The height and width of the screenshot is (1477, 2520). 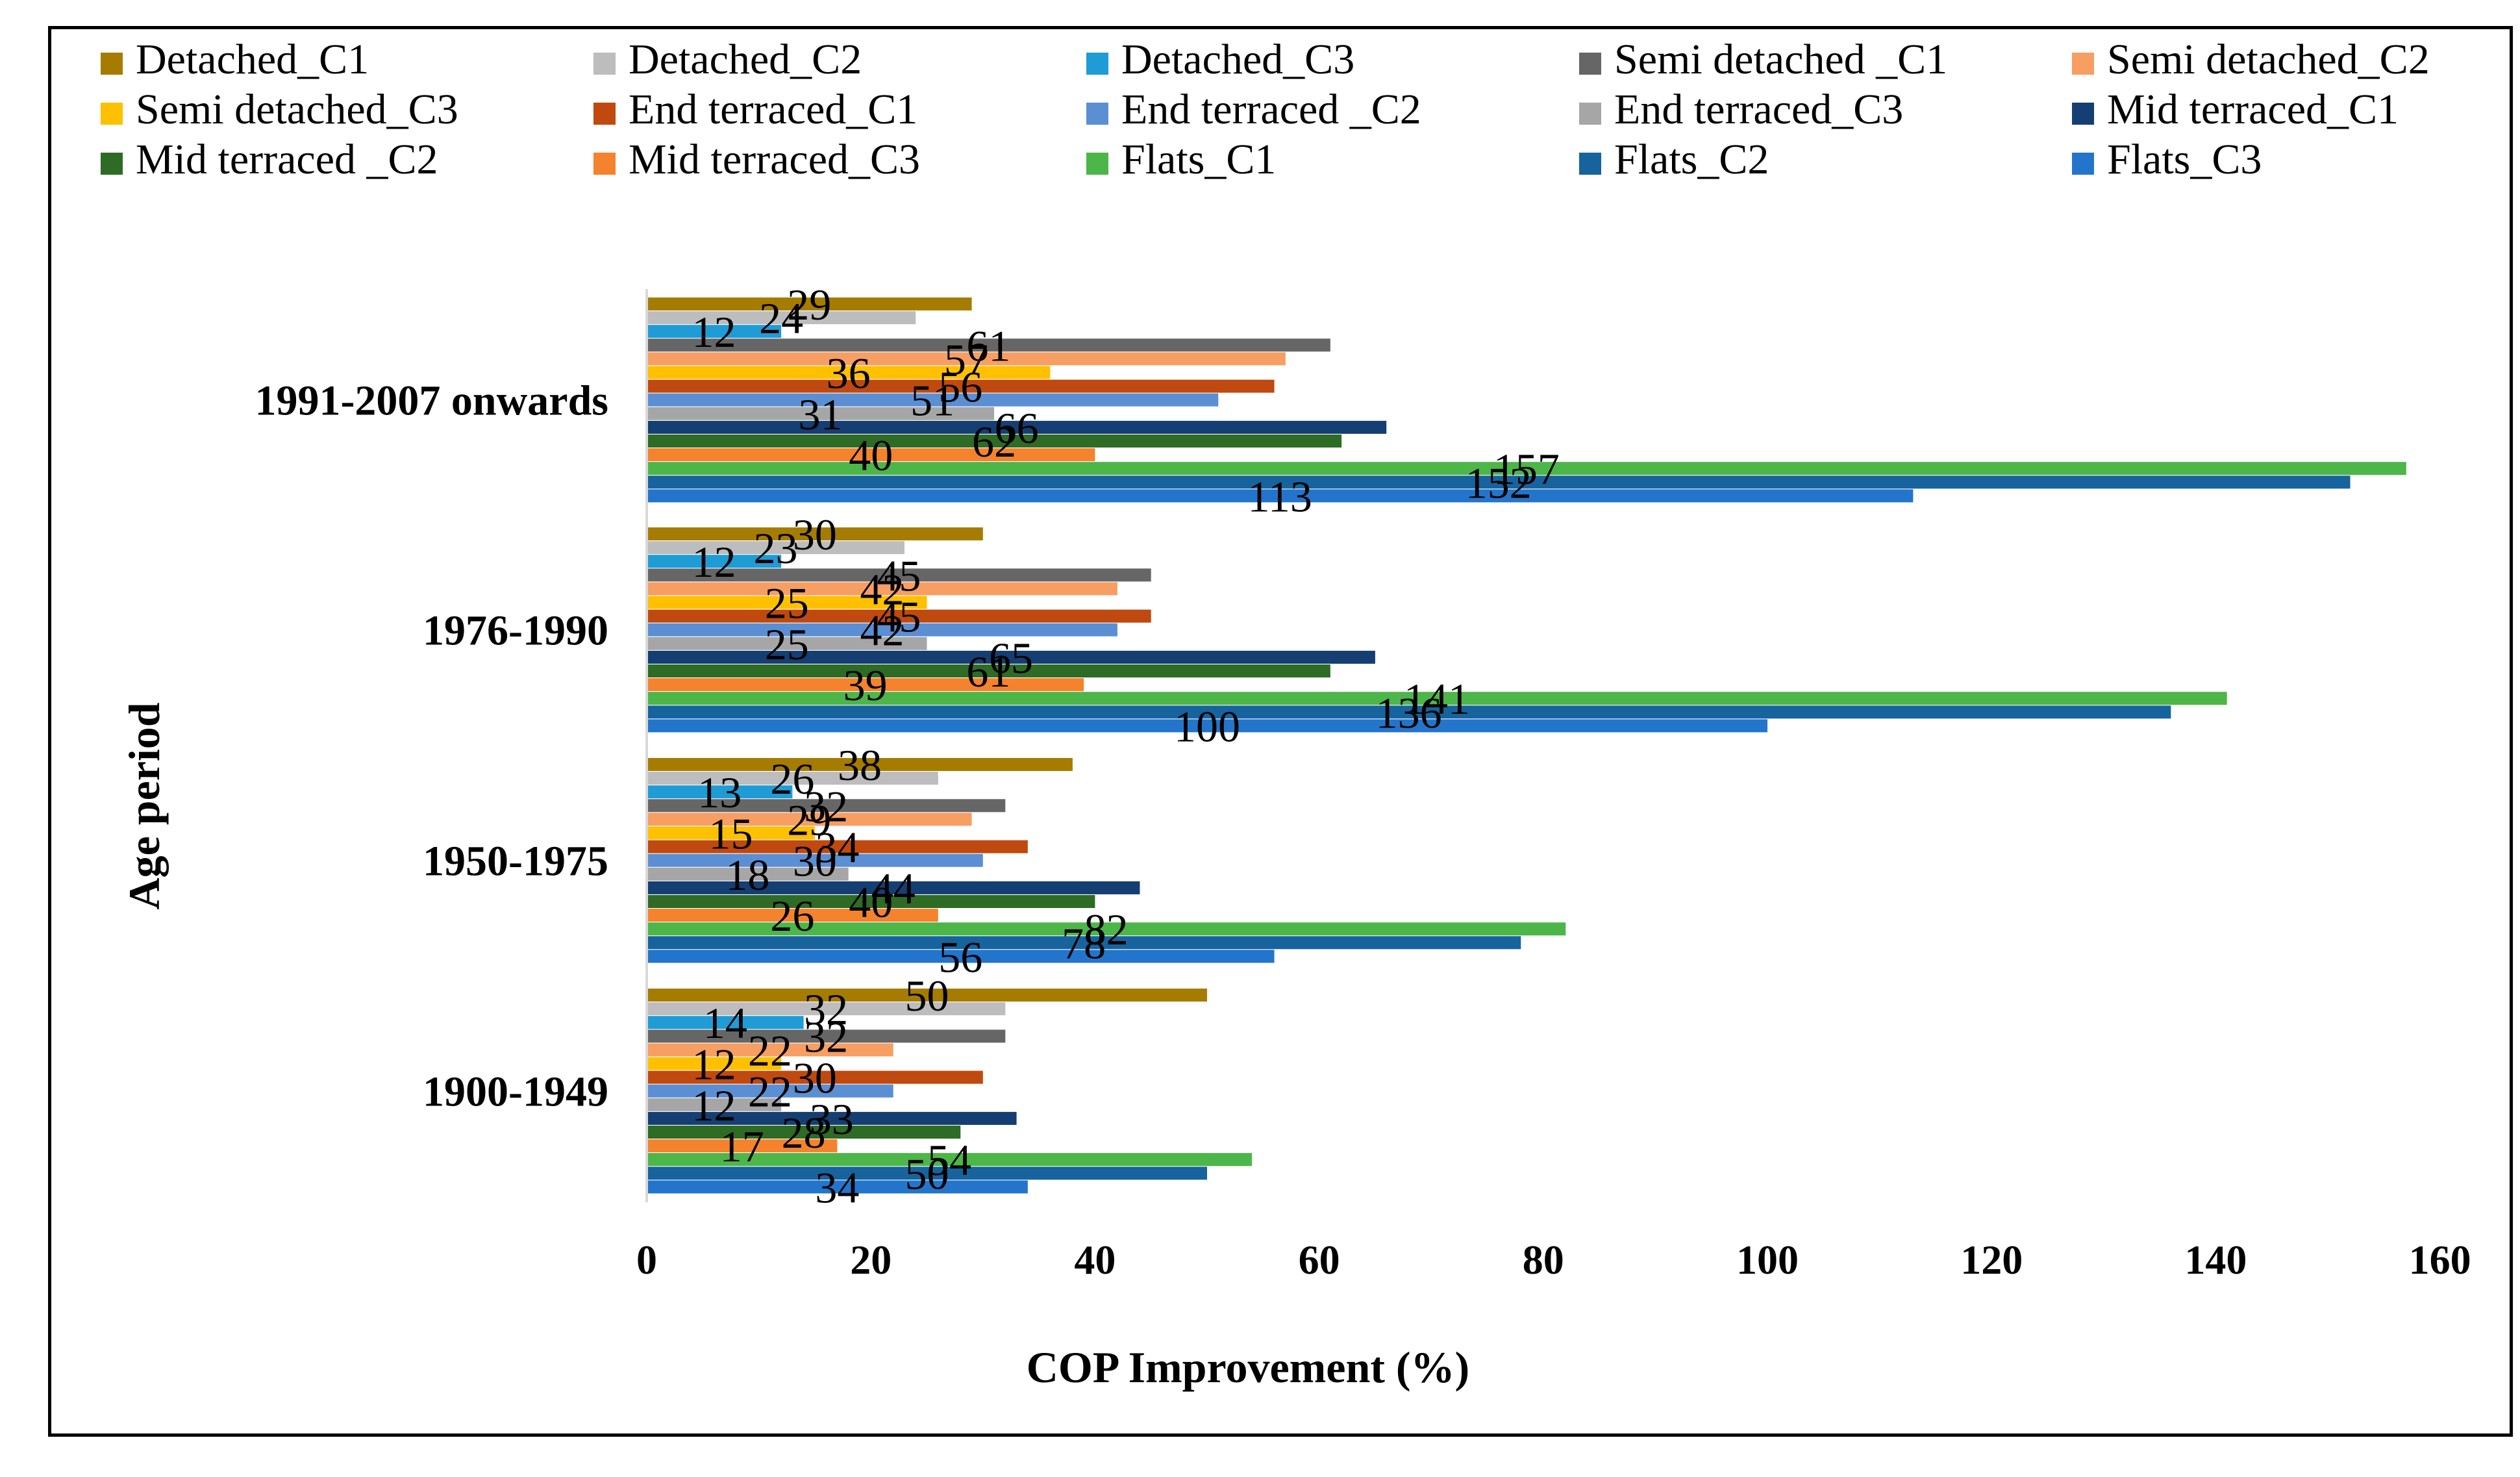 I want to click on data-label: 62, so click(x=994, y=441).